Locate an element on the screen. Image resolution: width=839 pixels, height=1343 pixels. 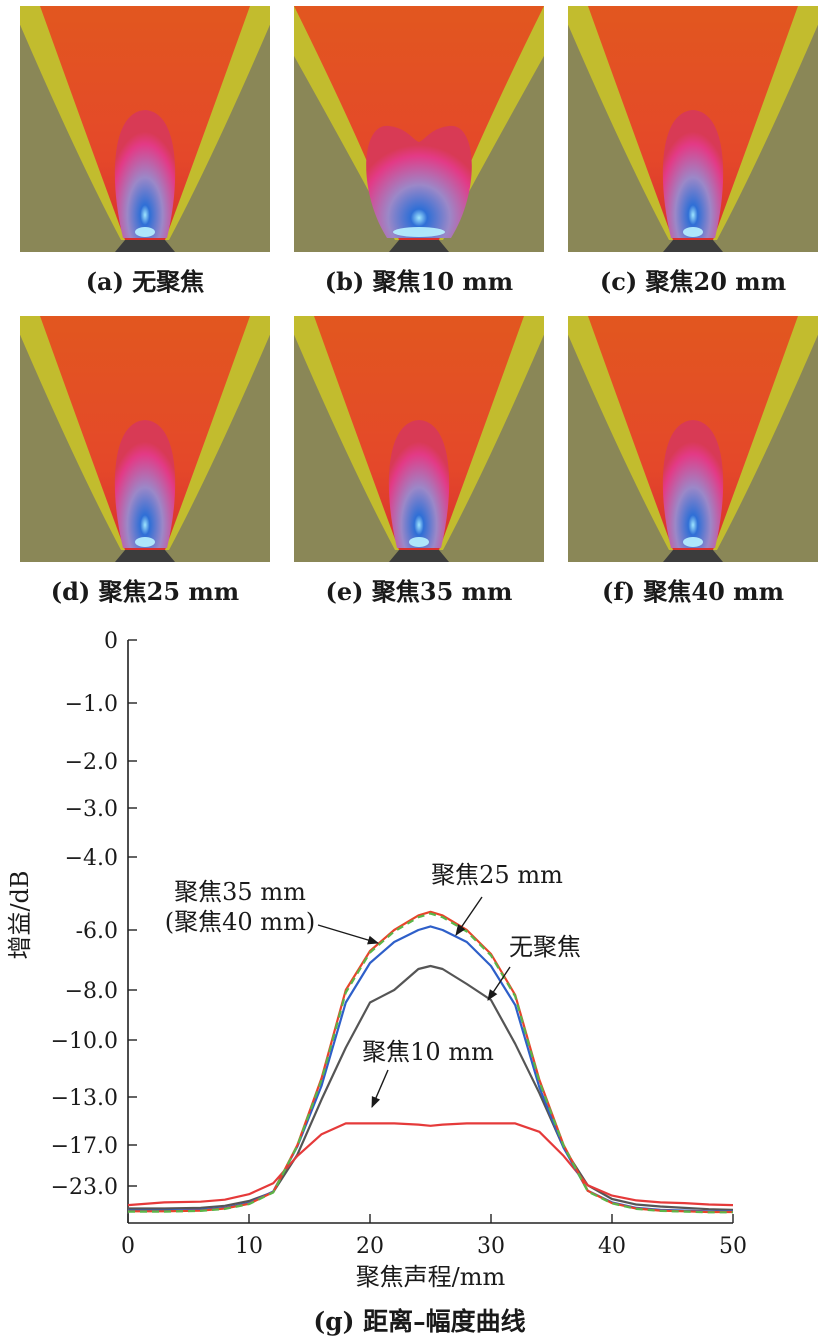
panel-caption-e: (e) 聚焦35 mm is located at coordinates (419, 591).